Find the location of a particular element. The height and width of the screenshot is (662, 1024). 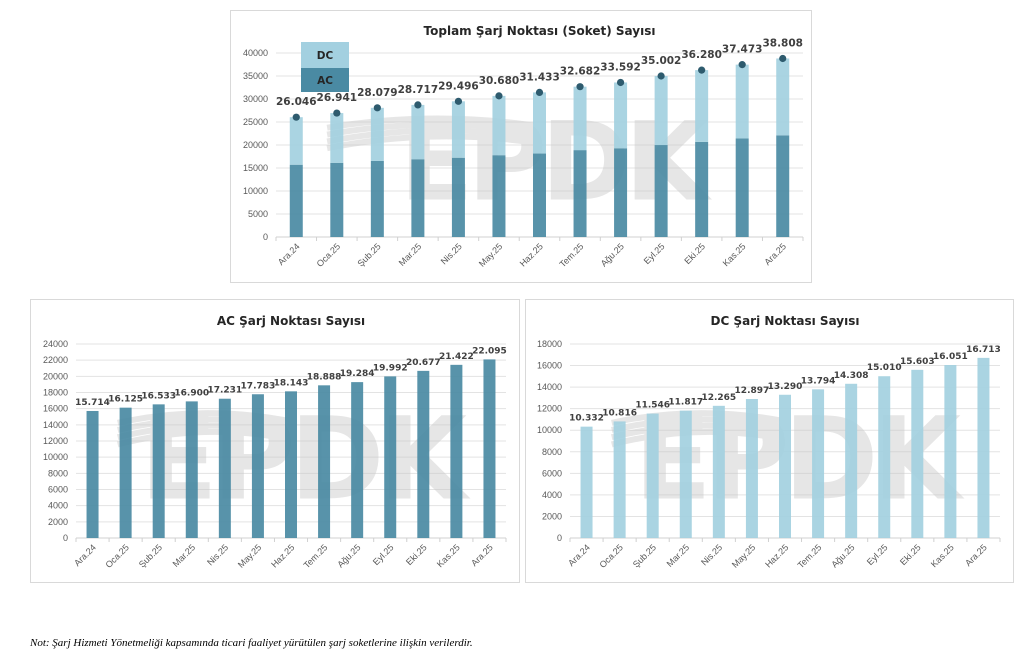

bar-data-label: 15.603 is located at coordinates (917, 362).